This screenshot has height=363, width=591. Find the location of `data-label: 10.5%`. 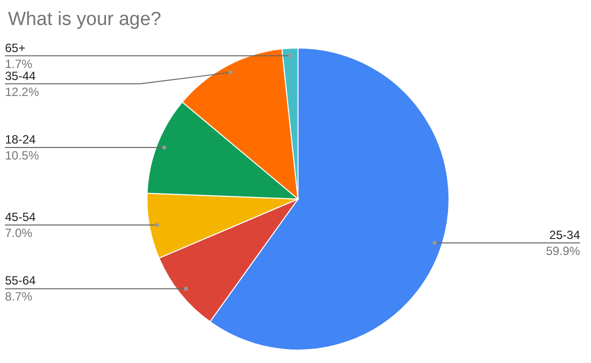

data-label: 10.5% is located at coordinates (22, 155).